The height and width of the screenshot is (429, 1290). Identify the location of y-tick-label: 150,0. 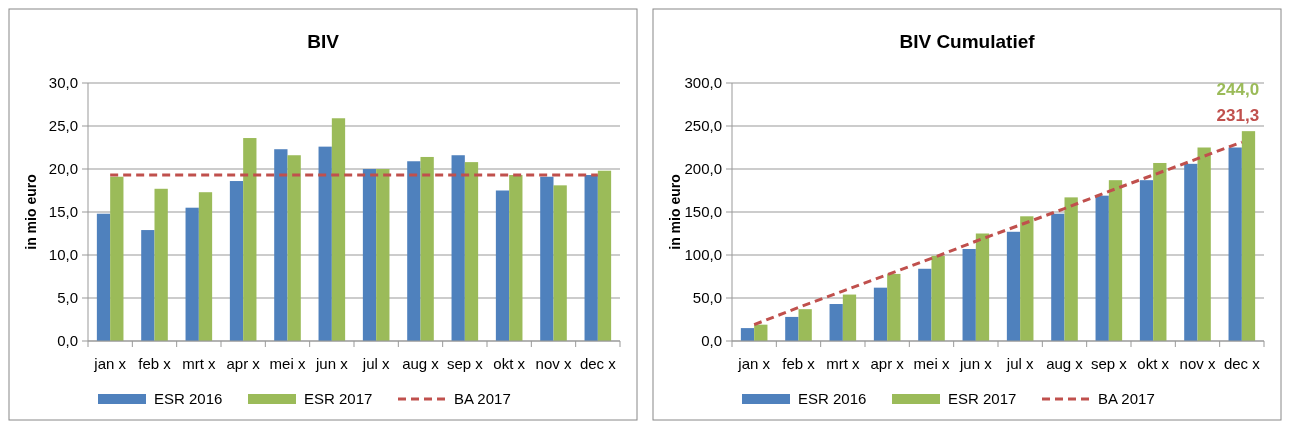
(703, 212).